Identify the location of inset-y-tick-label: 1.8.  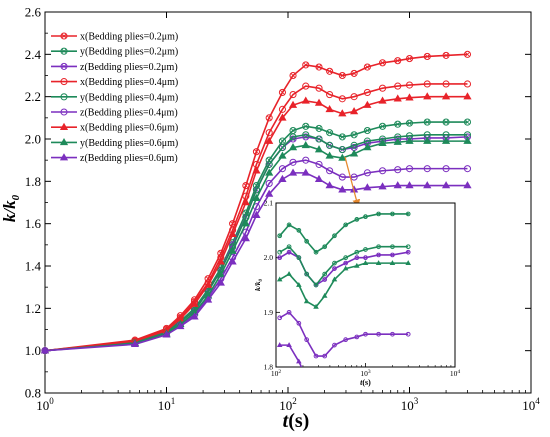
(269, 367).